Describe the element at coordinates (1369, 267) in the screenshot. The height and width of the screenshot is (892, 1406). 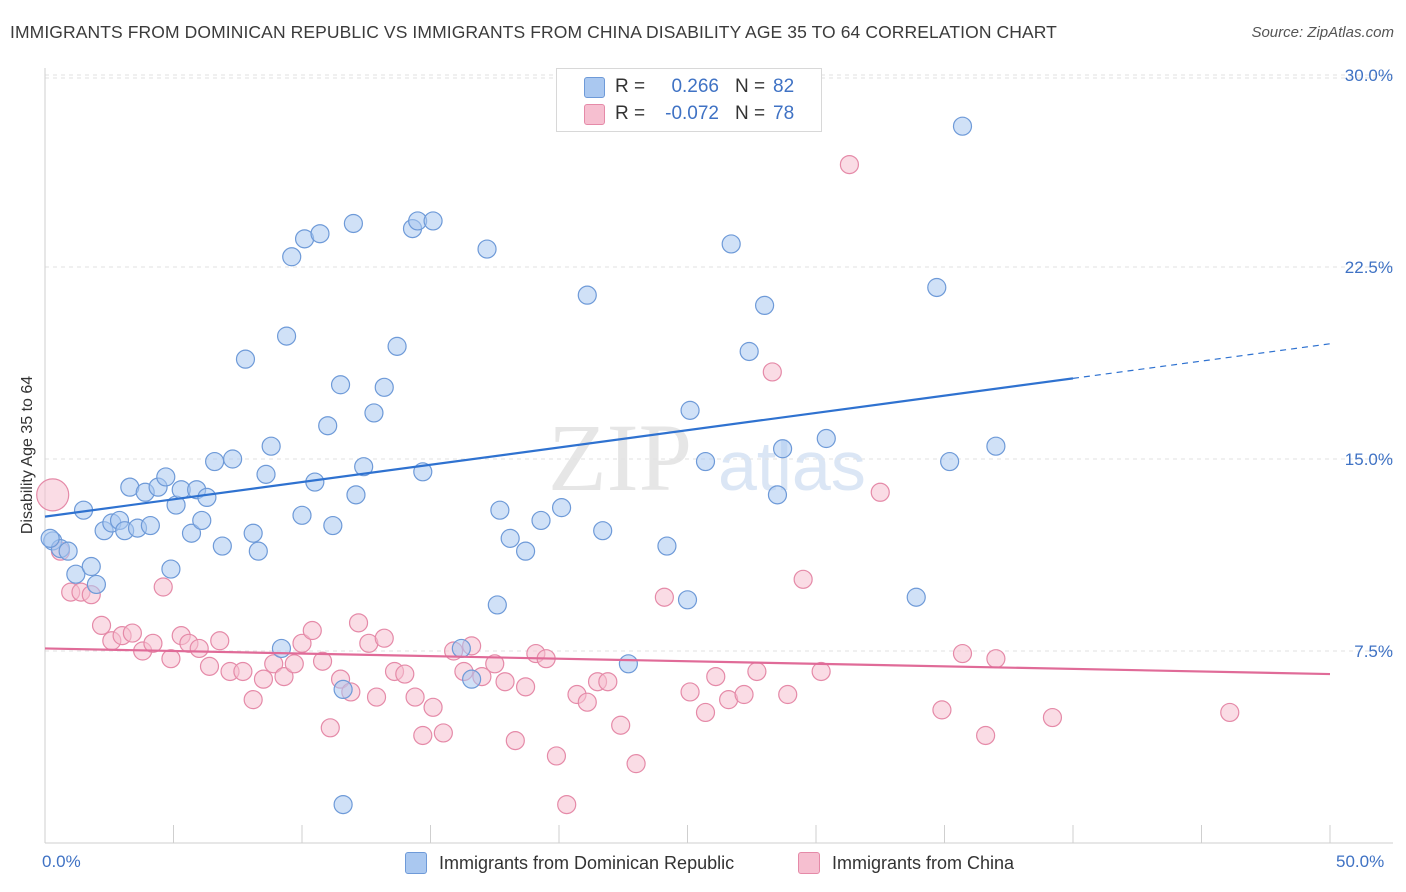
I see `y-tick-label: 22.5%` at that location.